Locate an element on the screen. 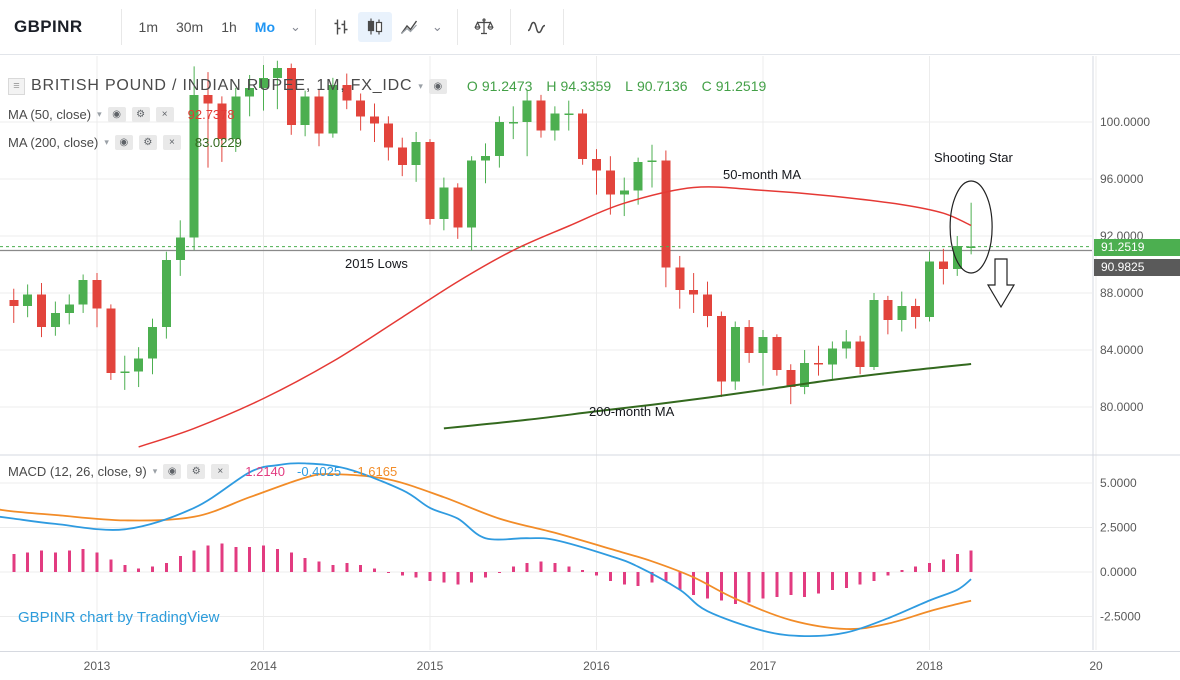  ma50-legend-row: MA (50, close) ▾ ◉ ⚙ × 92.7378 is located at coordinates (387, 114).